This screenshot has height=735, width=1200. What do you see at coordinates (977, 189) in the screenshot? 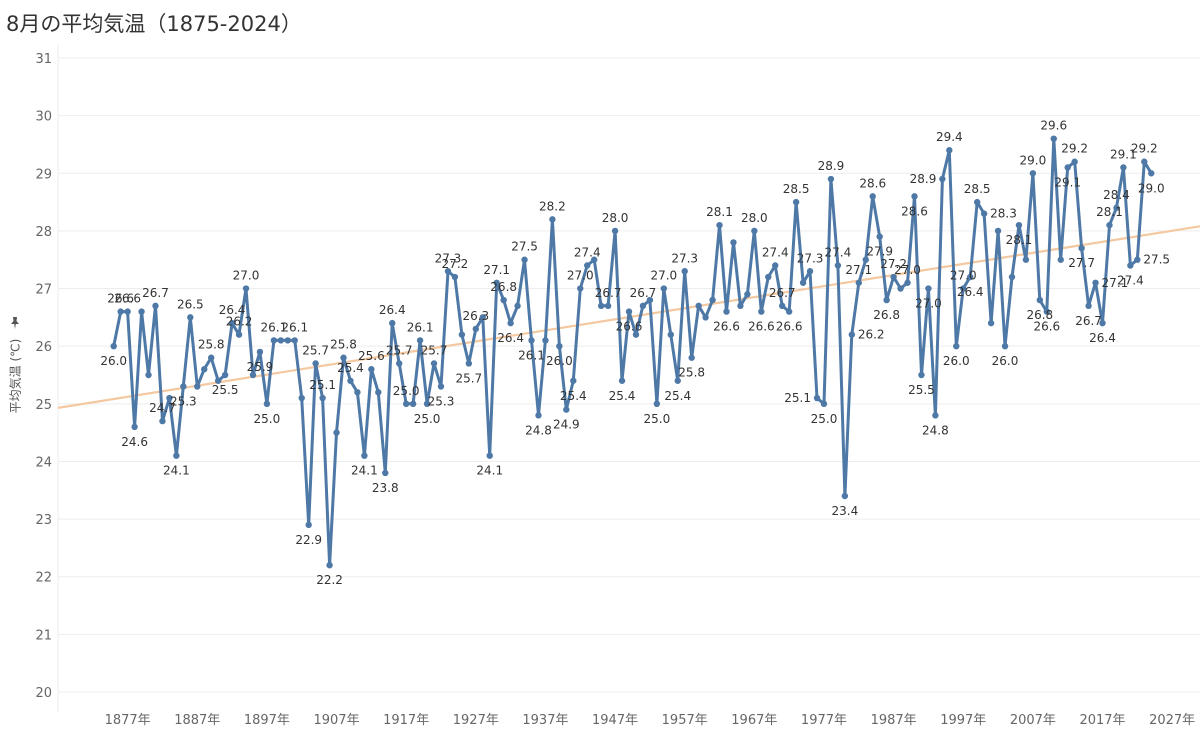
I see `data-label: 28.5` at bounding box center [977, 189].